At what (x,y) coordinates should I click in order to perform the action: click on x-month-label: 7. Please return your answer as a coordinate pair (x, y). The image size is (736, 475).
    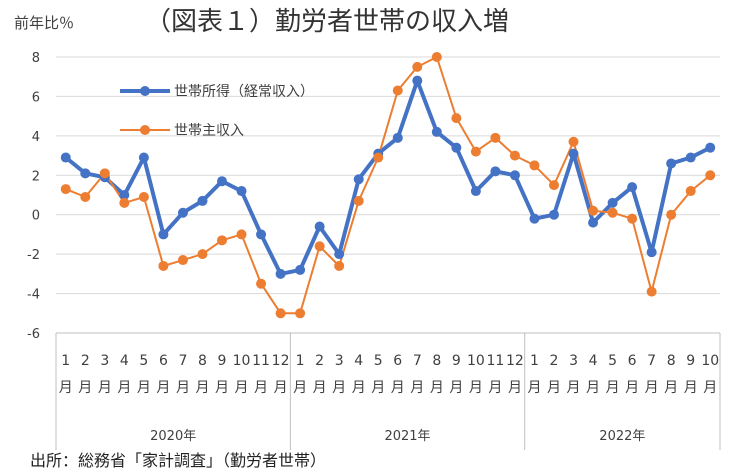
    Looking at the image, I should click on (182, 361).